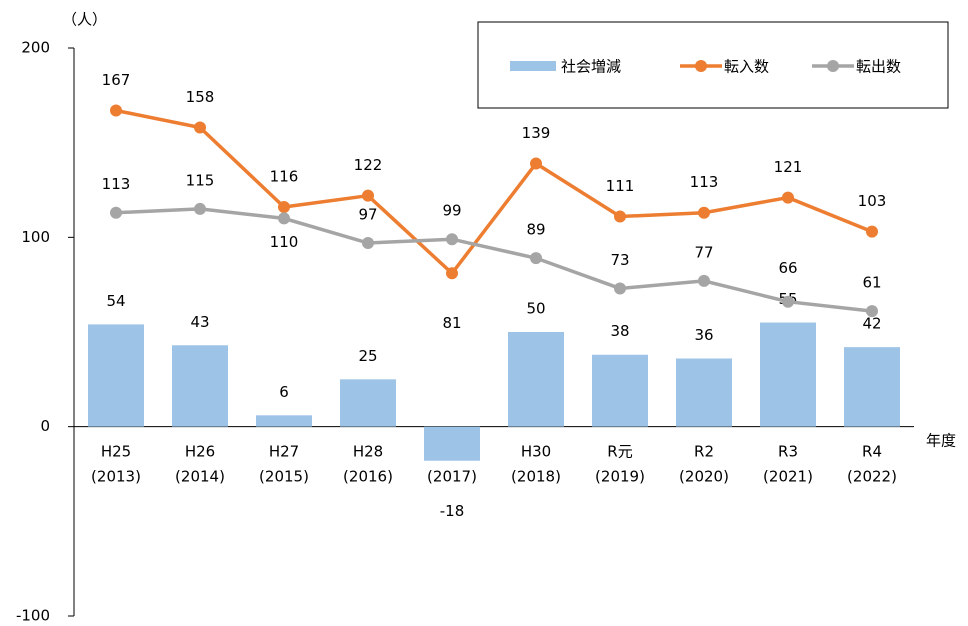 This screenshot has height=626, width=968. Describe the element at coordinates (871, 324) in the screenshot. I see `bar-label: 42` at that location.